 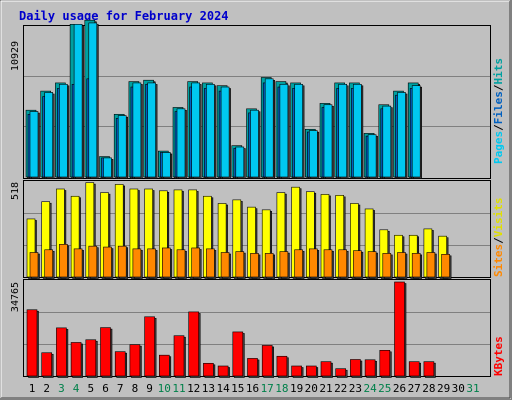 I want to click on x-tick-day-11: 11, so click(x=178, y=388).